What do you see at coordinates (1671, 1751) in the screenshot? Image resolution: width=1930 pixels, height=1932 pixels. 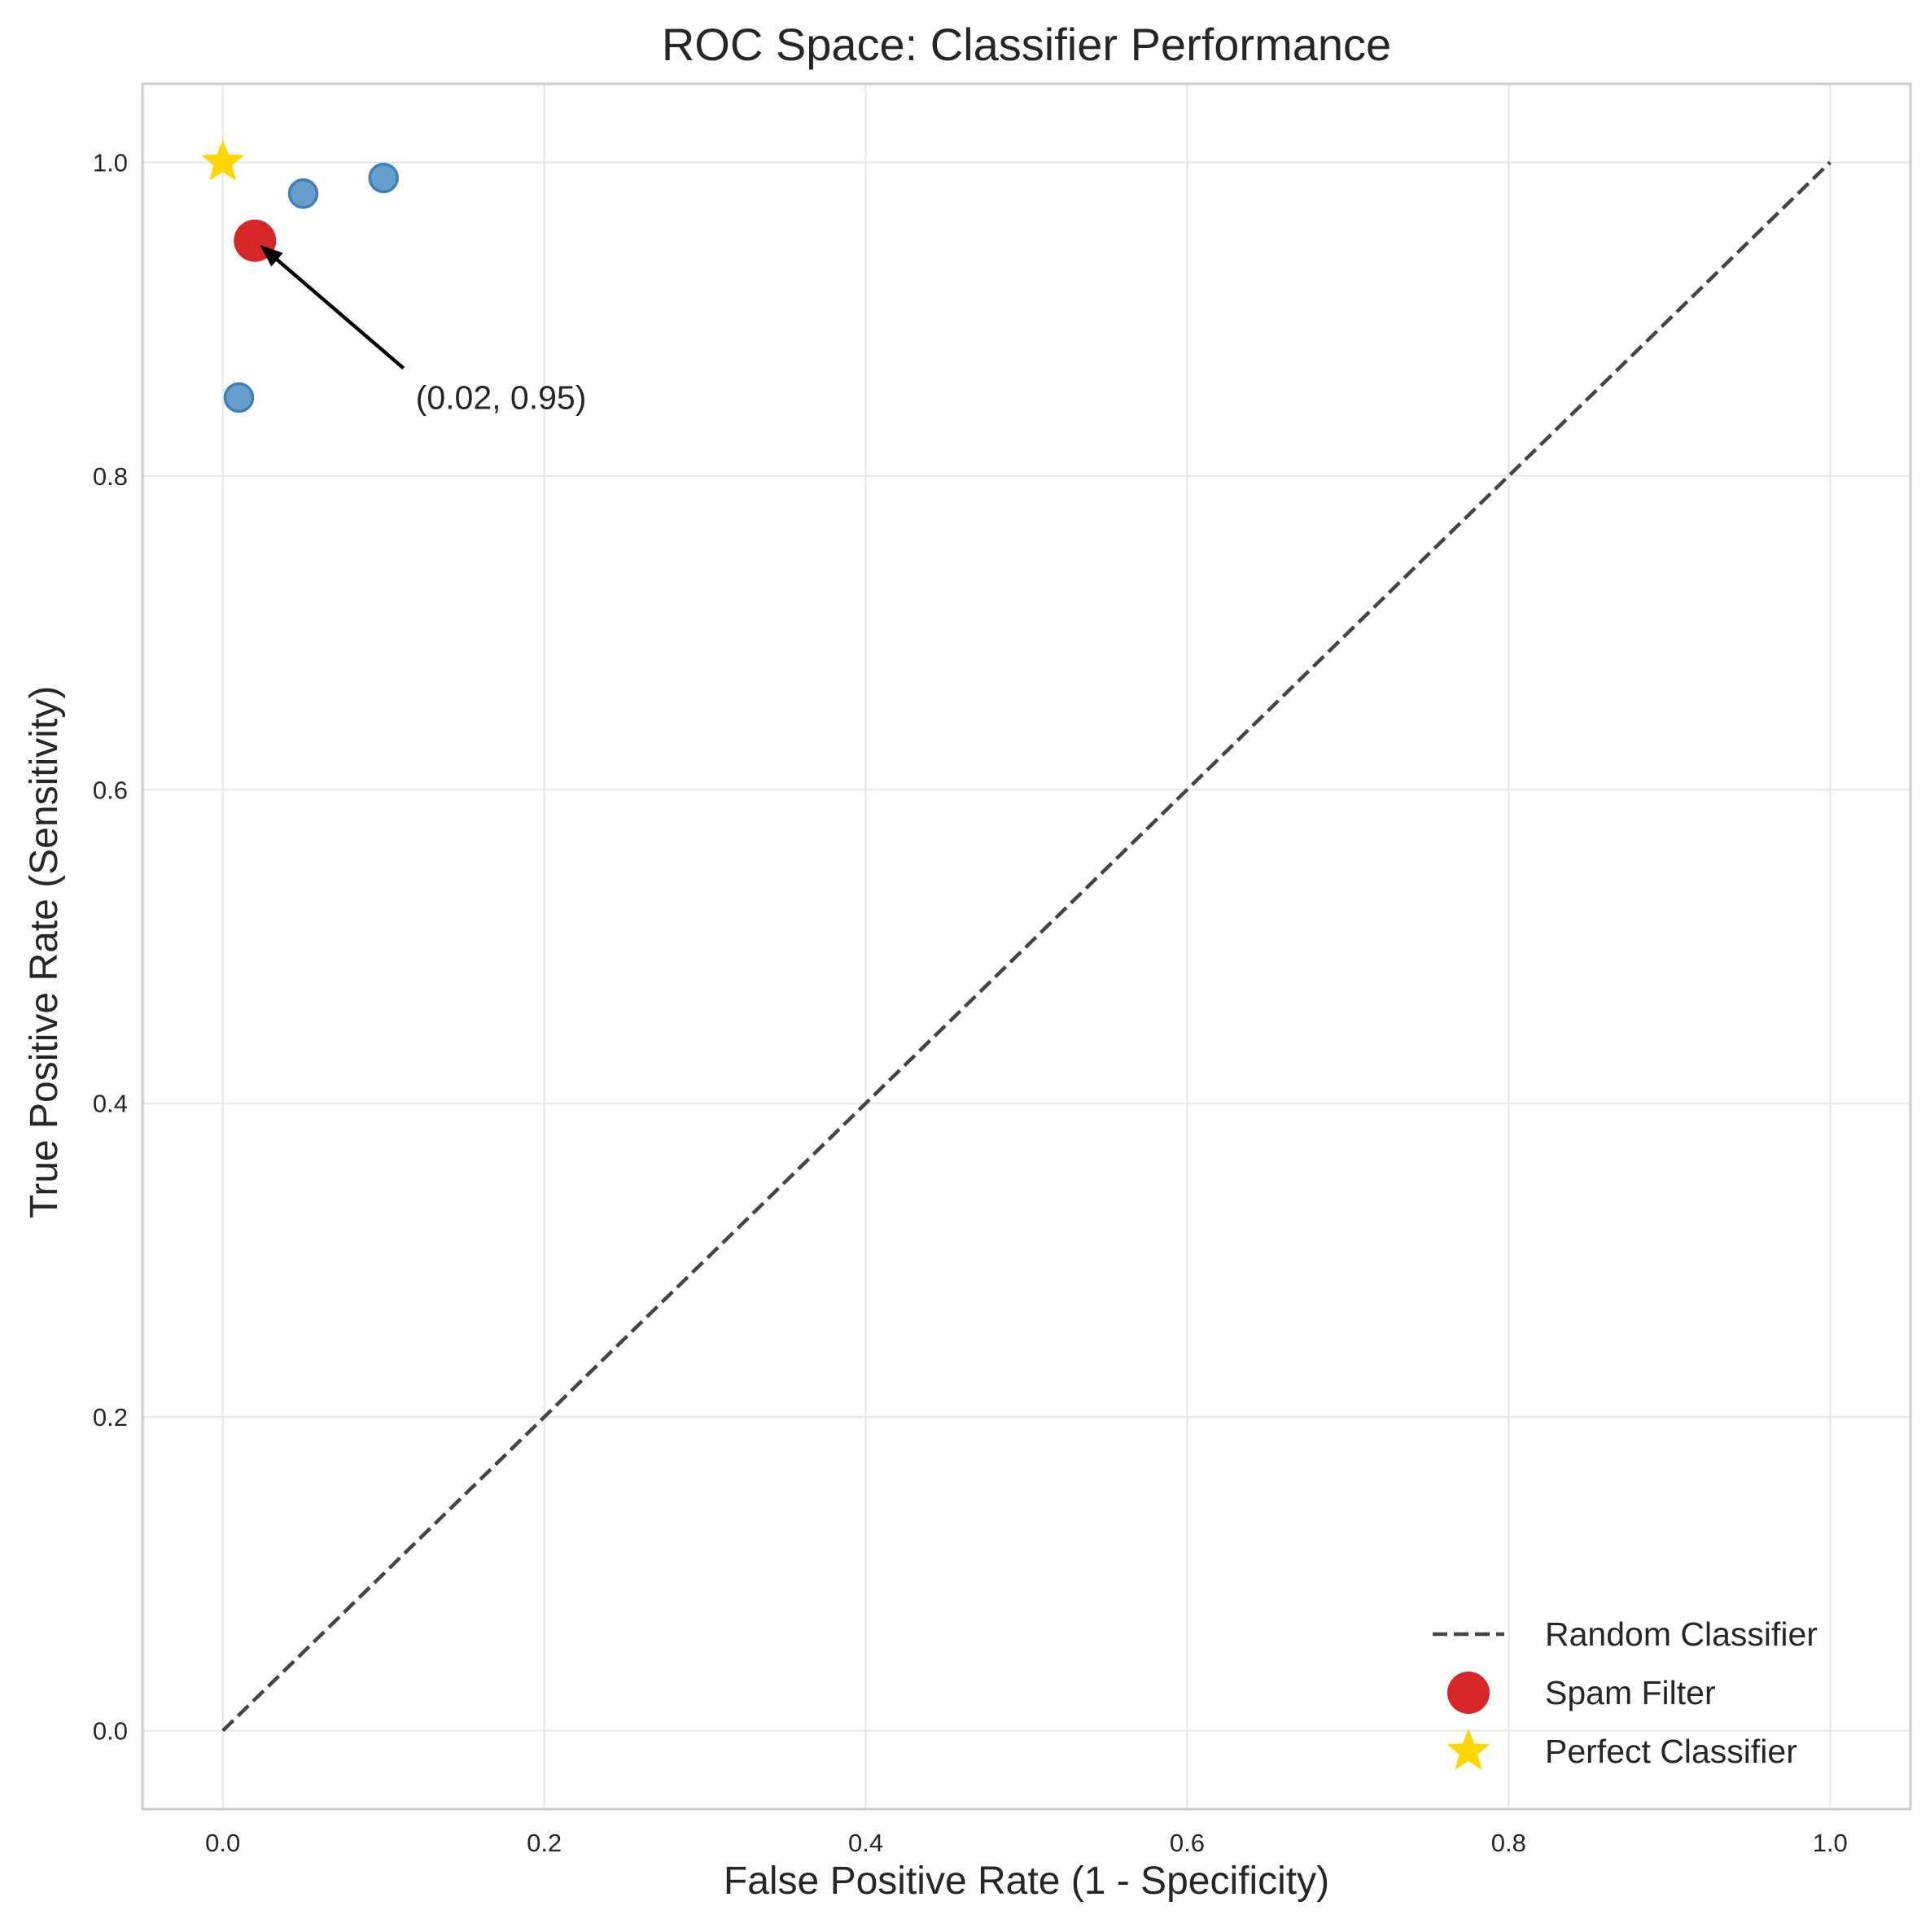 I see `legend-entry-label: Perfect Classifier` at bounding box center [1671, 1751].